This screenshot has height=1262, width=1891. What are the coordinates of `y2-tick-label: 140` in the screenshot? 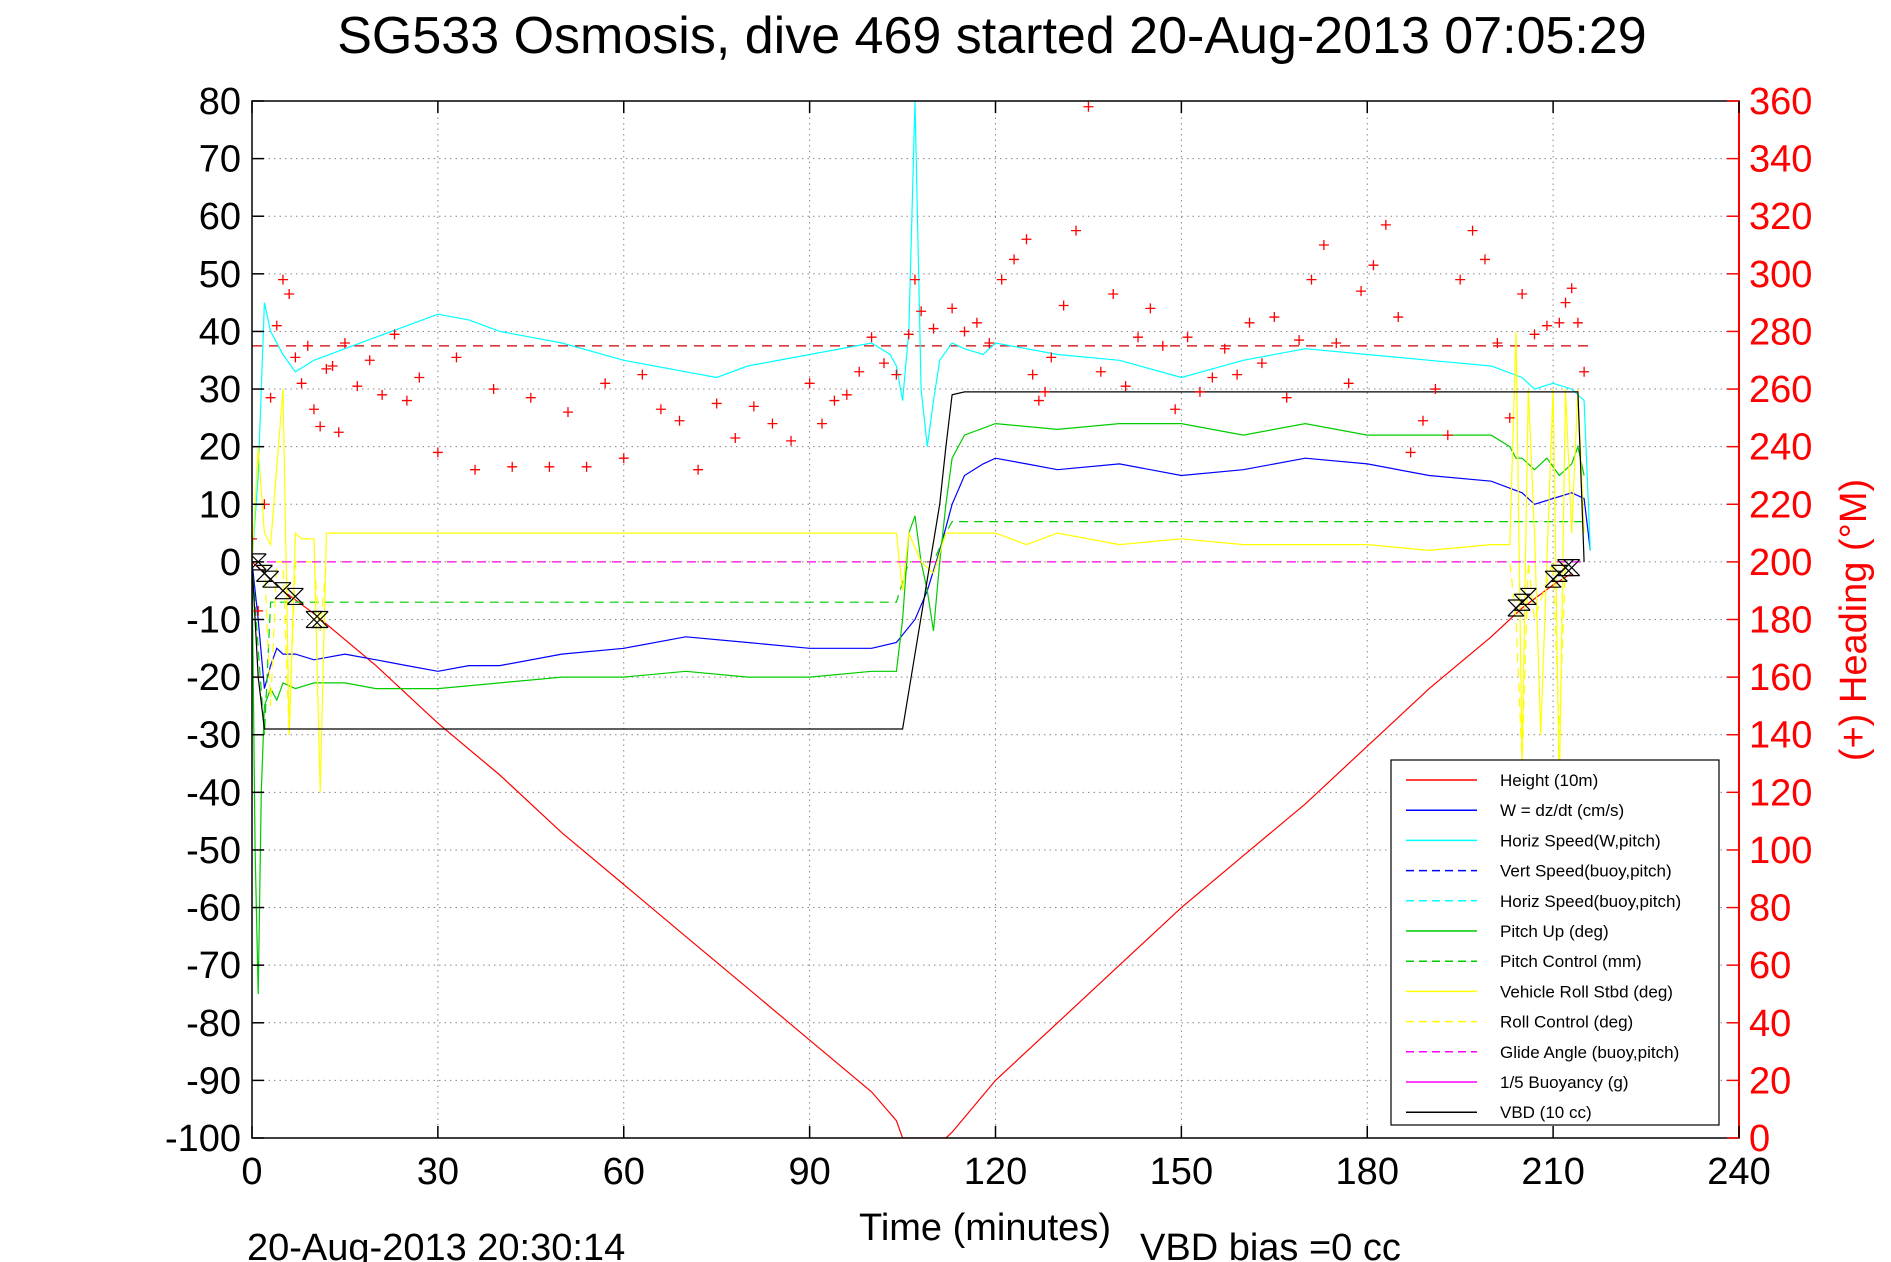 It's located at (1780, 736).